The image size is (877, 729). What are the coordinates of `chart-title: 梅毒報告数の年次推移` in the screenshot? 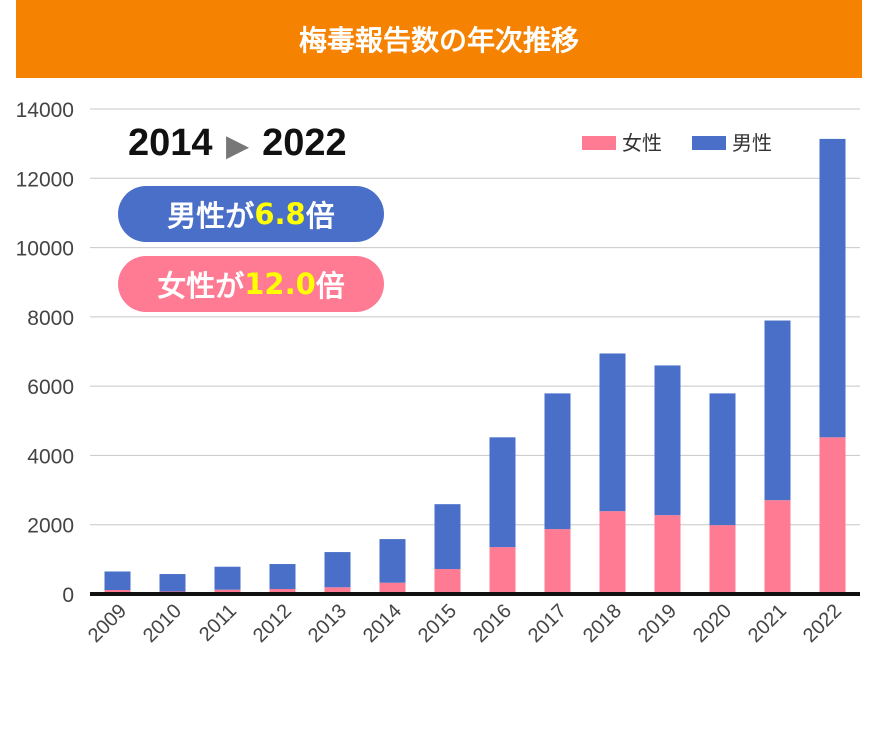 It's located at (439, 39).